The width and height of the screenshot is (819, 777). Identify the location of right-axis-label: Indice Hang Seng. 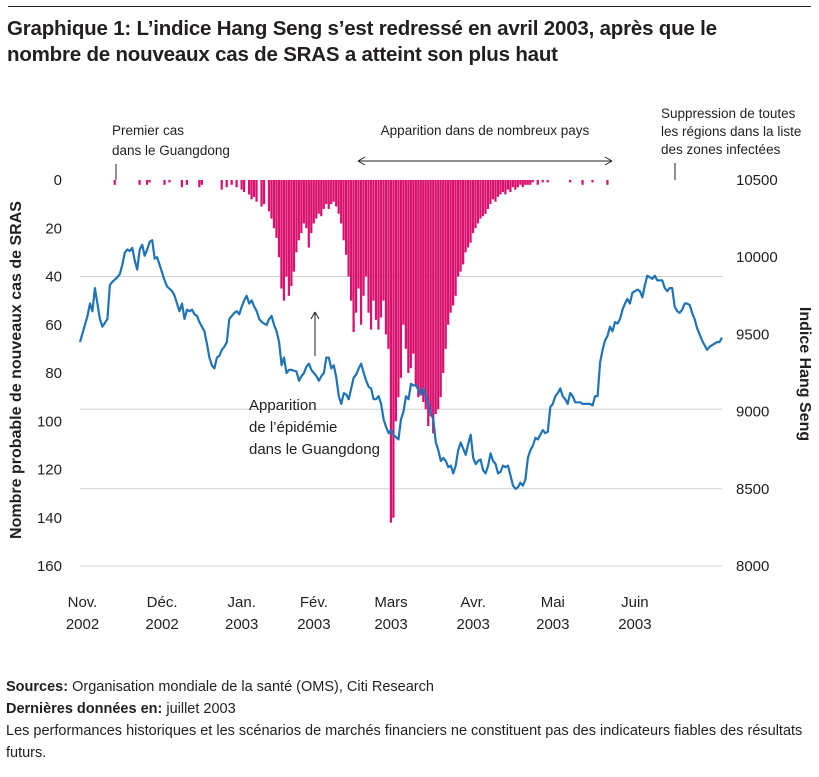
(804, 374).